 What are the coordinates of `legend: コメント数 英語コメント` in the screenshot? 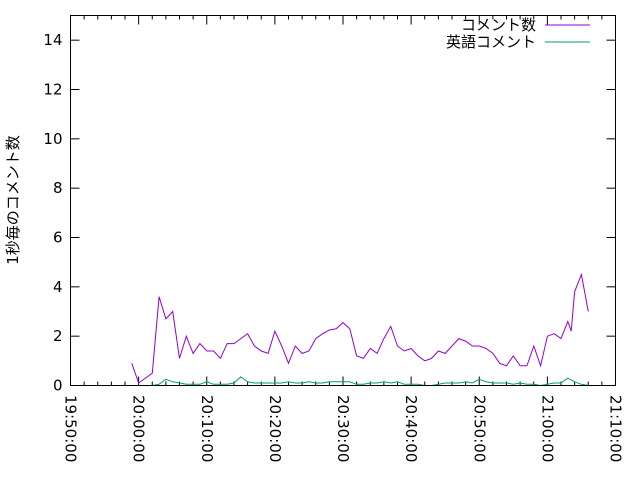 It's located at (518, 33).